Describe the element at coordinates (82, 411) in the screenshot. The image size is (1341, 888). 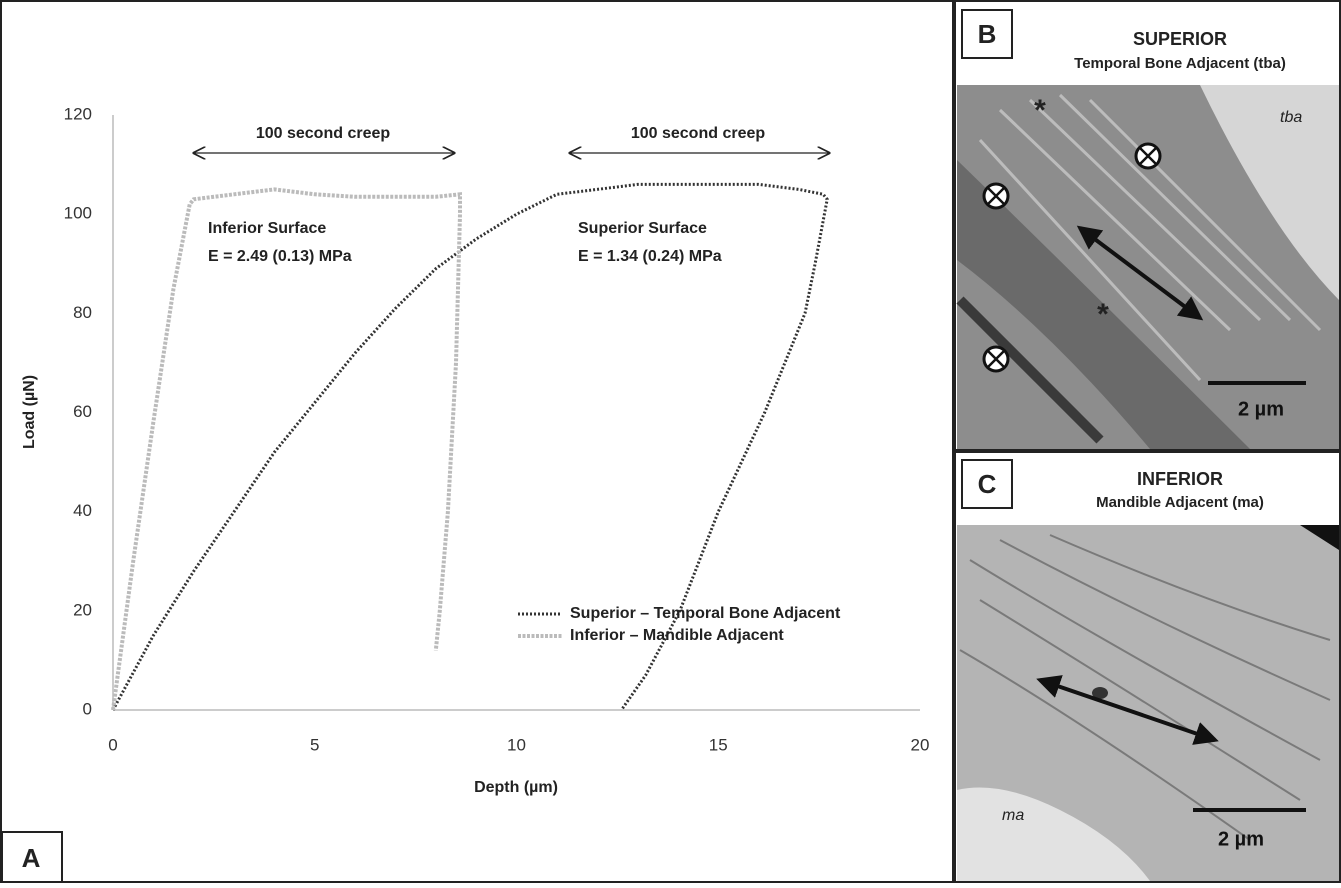
I see `y-tick-label: 60` at that location.